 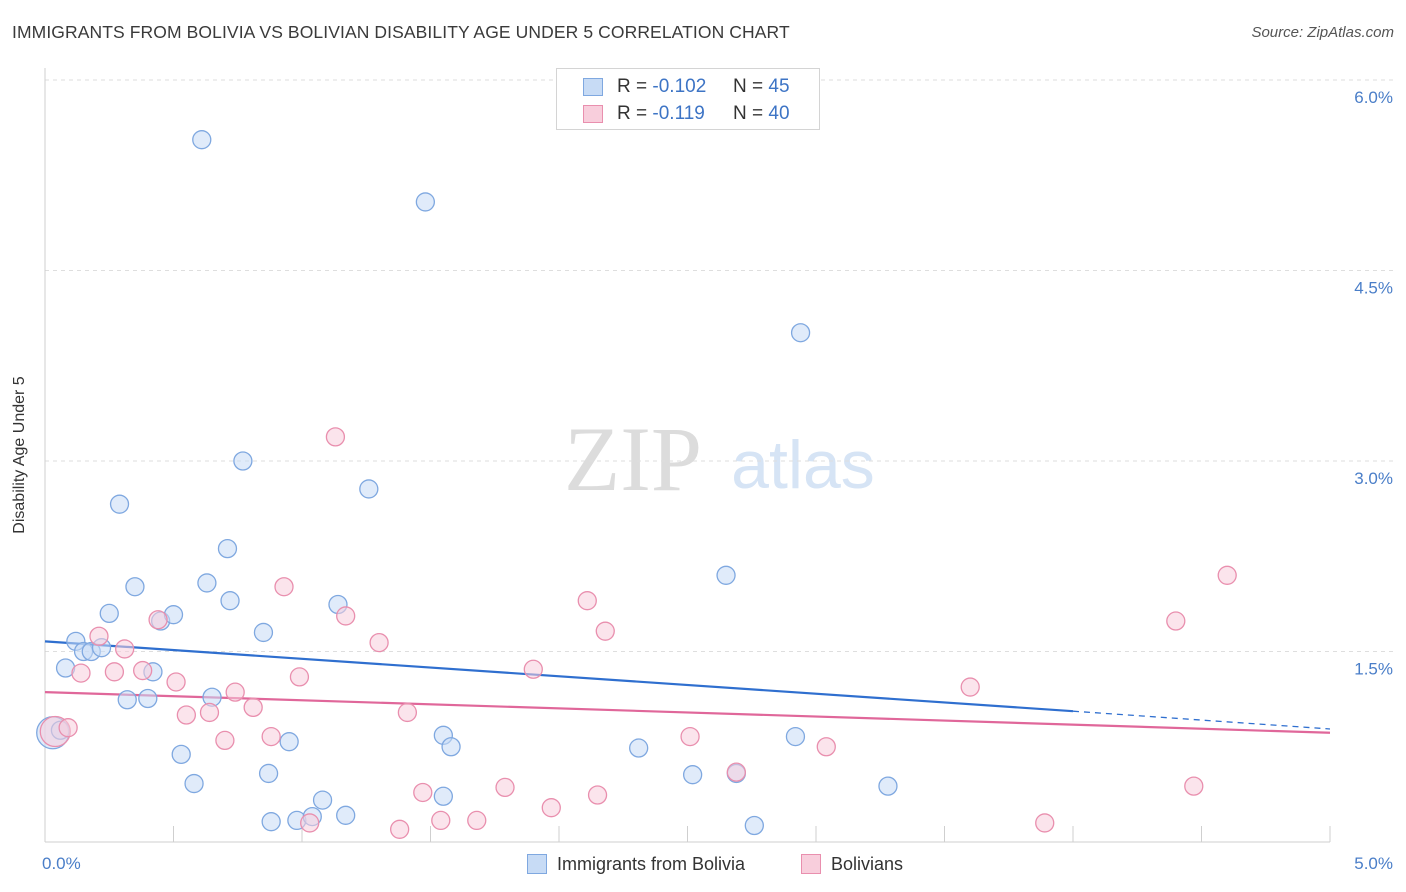 I want to click on trend-lines, so click(x=687, y=687).